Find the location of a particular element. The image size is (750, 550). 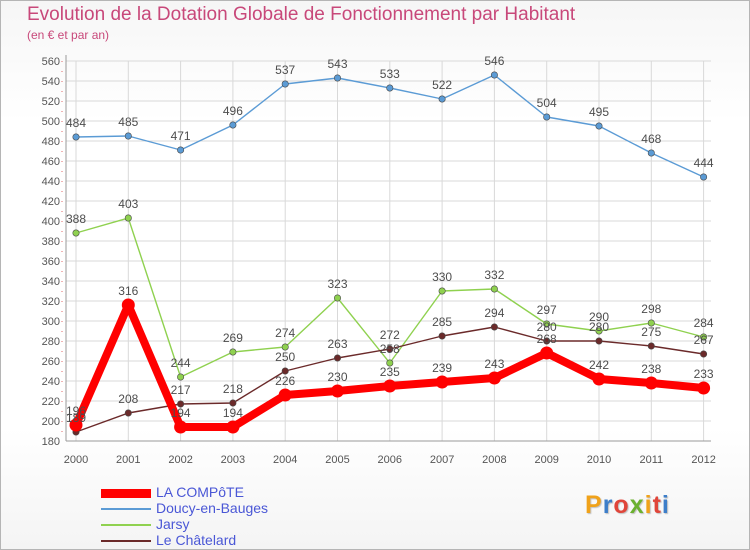

data-label: 243 is located at coordinates (494, 364).